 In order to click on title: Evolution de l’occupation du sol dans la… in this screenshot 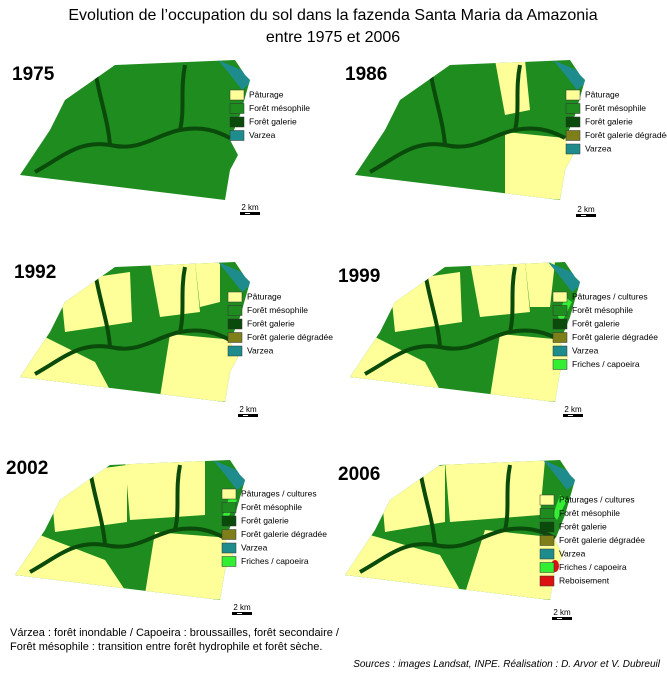, I will do `click(332, 15)`.